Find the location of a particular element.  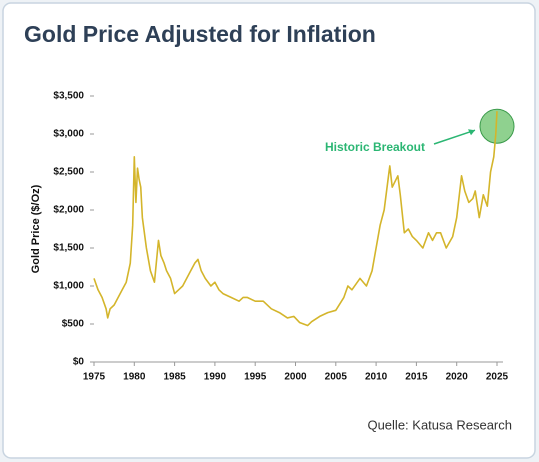

x-tick-label: 1985 is located at coordinates (174, 377).